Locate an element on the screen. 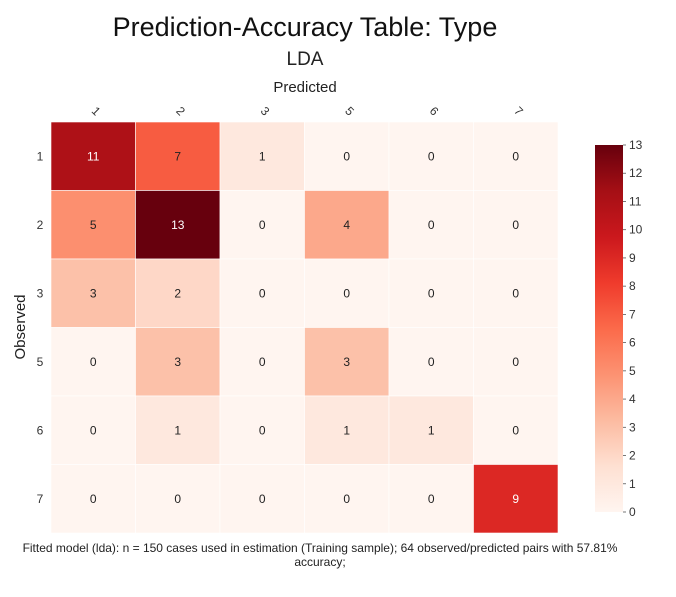 This screenshot has height=597, width=676. colorbar-tick-label: 4 is located at coordinates (632, 399).